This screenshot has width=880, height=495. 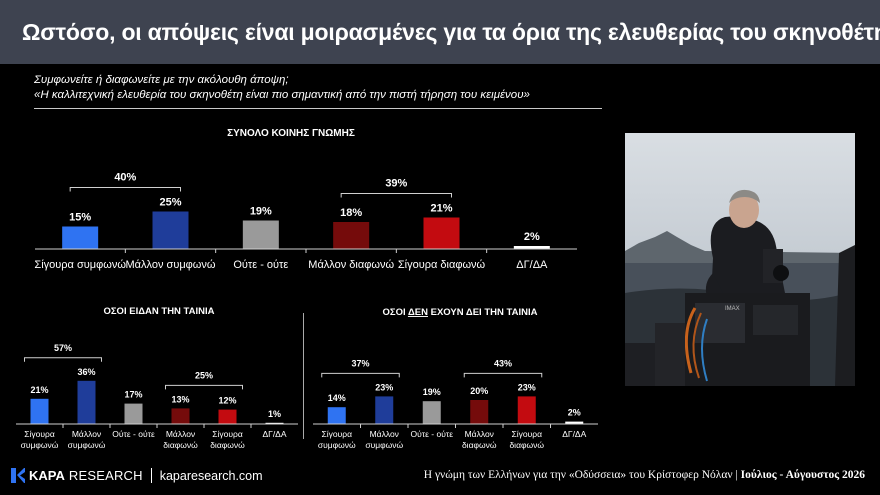 I want to click on kapa-logo: KAPA RESEARCH kaparesearch.com, so click(x=137, y=475).